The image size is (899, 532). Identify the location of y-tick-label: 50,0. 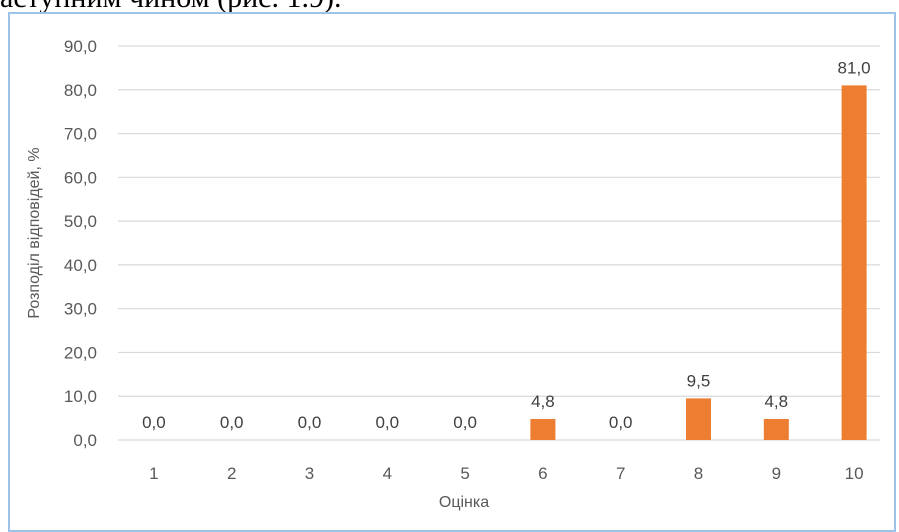
(80, 221).